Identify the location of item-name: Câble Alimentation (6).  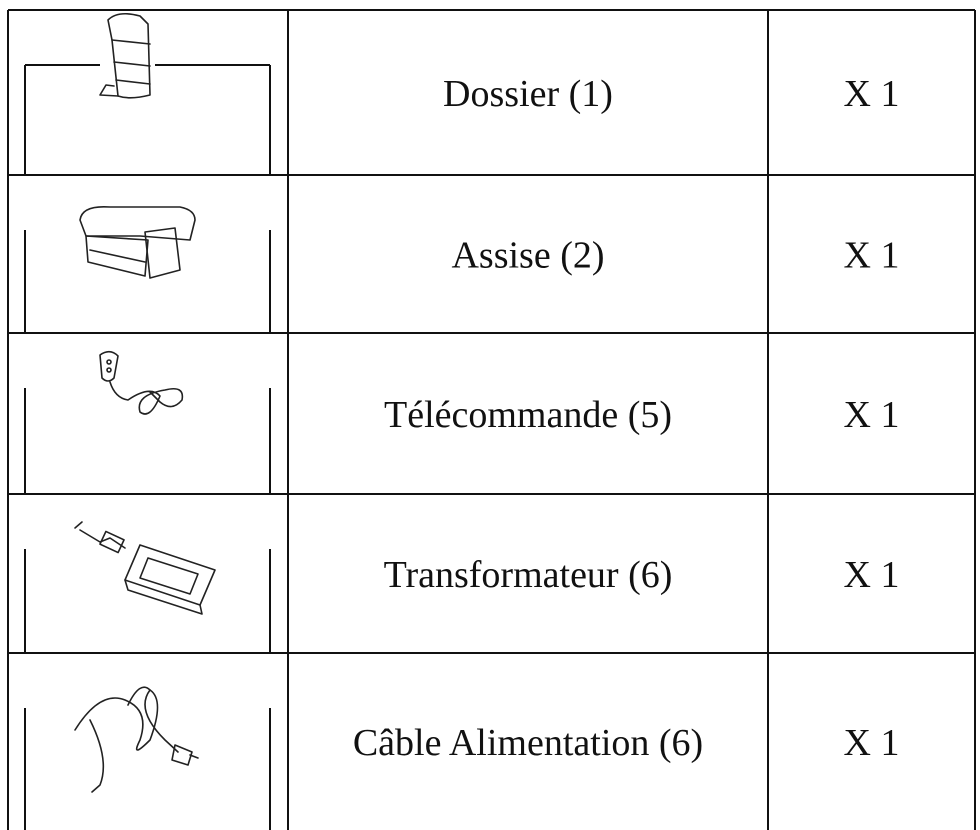
(528, 743).